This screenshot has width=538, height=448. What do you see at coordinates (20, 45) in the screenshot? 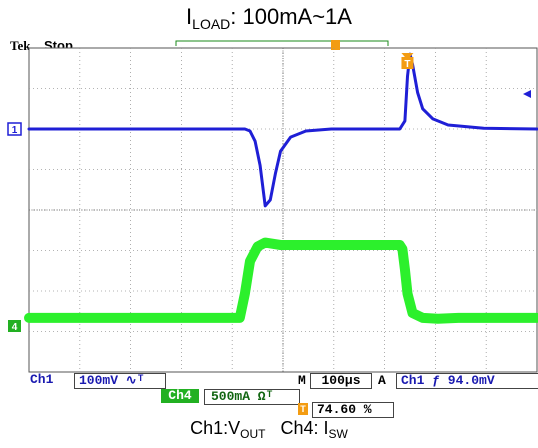
I see `brand-logo: Tek` at bounding box center [20, 45].